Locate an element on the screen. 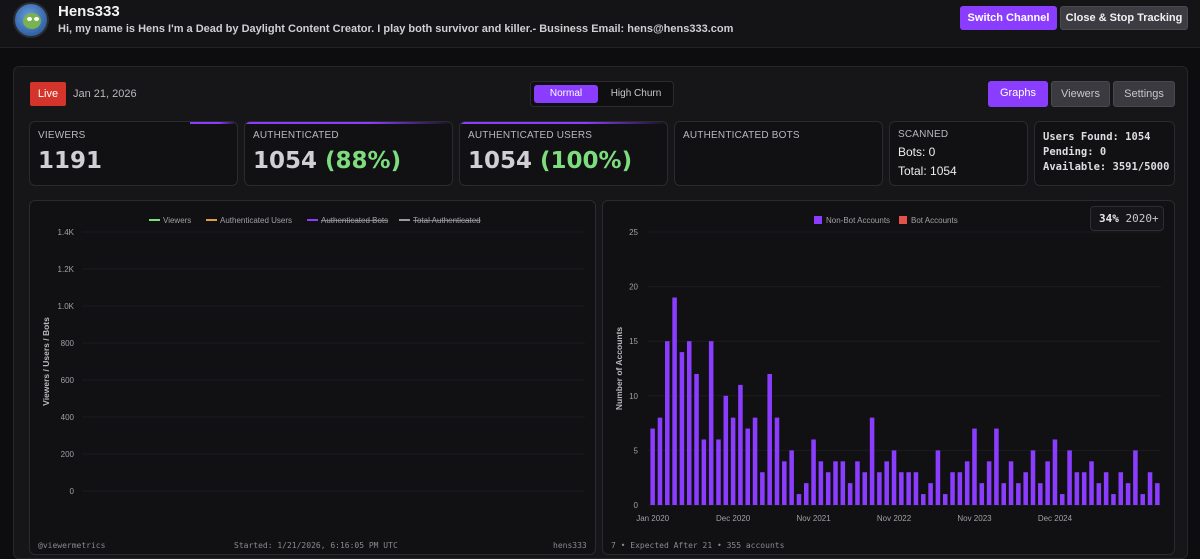  channel-name: Hens333 is located at coordinates (89, 11).